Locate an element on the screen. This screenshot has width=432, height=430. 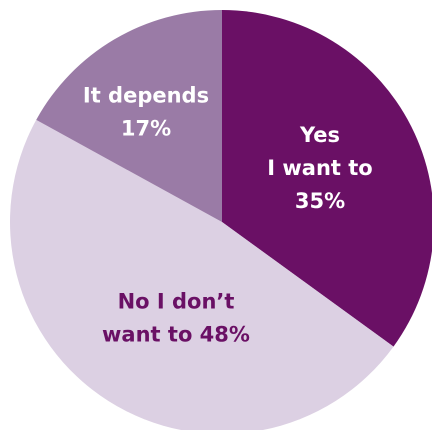
slice-label-0-line-1: I want to is located at coordinates (319, 168).